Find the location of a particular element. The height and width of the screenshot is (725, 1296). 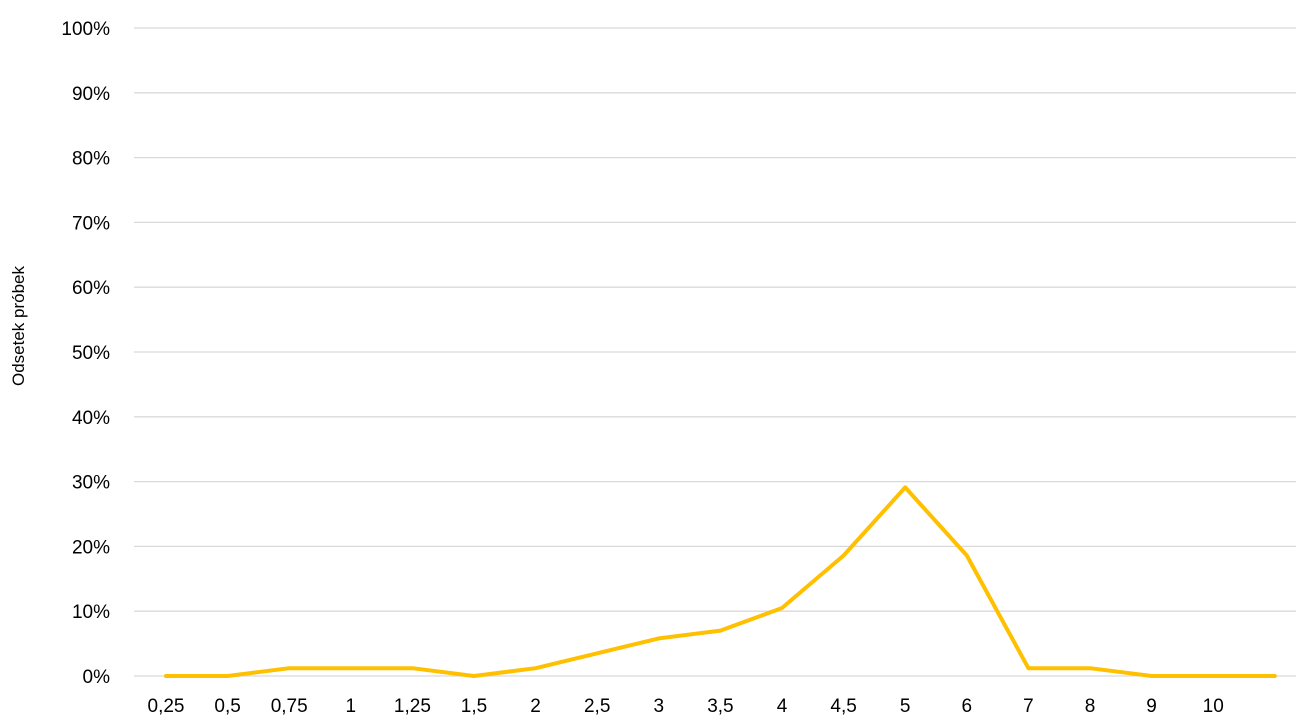

y-tick-label: 30% is located at coordinates (91, 483).